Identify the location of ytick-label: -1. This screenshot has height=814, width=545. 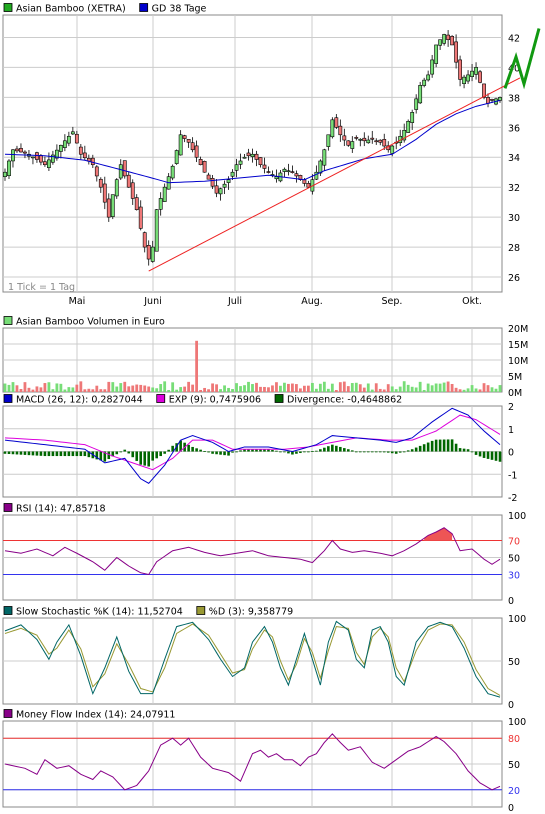
(512, 475).